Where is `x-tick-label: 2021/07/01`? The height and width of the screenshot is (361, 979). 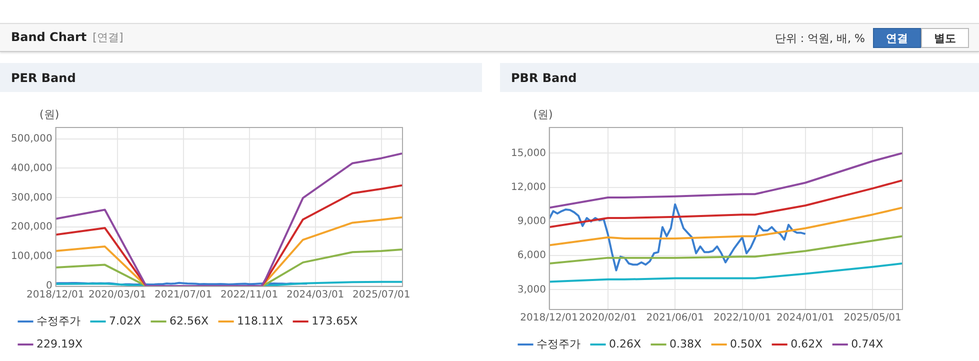 x-tick-label: 2021/07/01 is located at coordinates (183, 295).